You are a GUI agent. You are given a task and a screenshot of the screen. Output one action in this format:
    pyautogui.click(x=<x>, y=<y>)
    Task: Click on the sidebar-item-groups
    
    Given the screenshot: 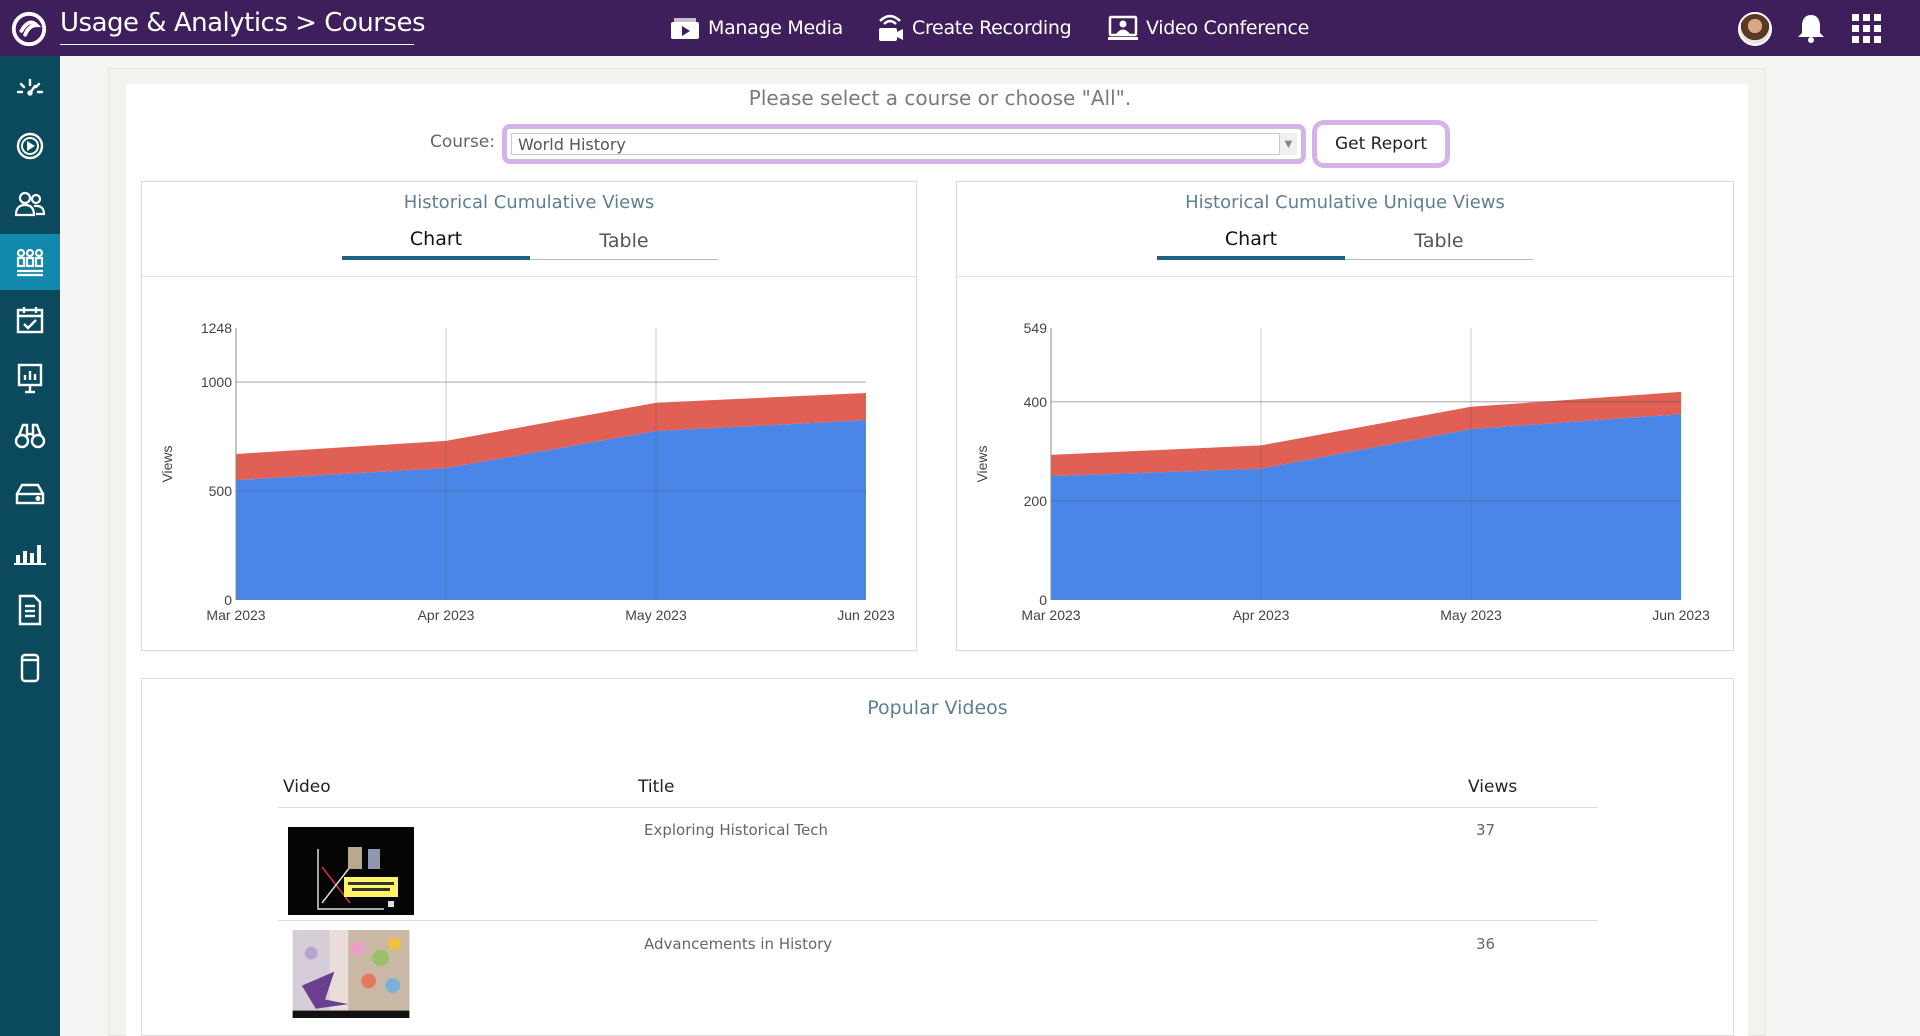 What is the action you would take?
    pyautogui.click(x=30, y=262)
    